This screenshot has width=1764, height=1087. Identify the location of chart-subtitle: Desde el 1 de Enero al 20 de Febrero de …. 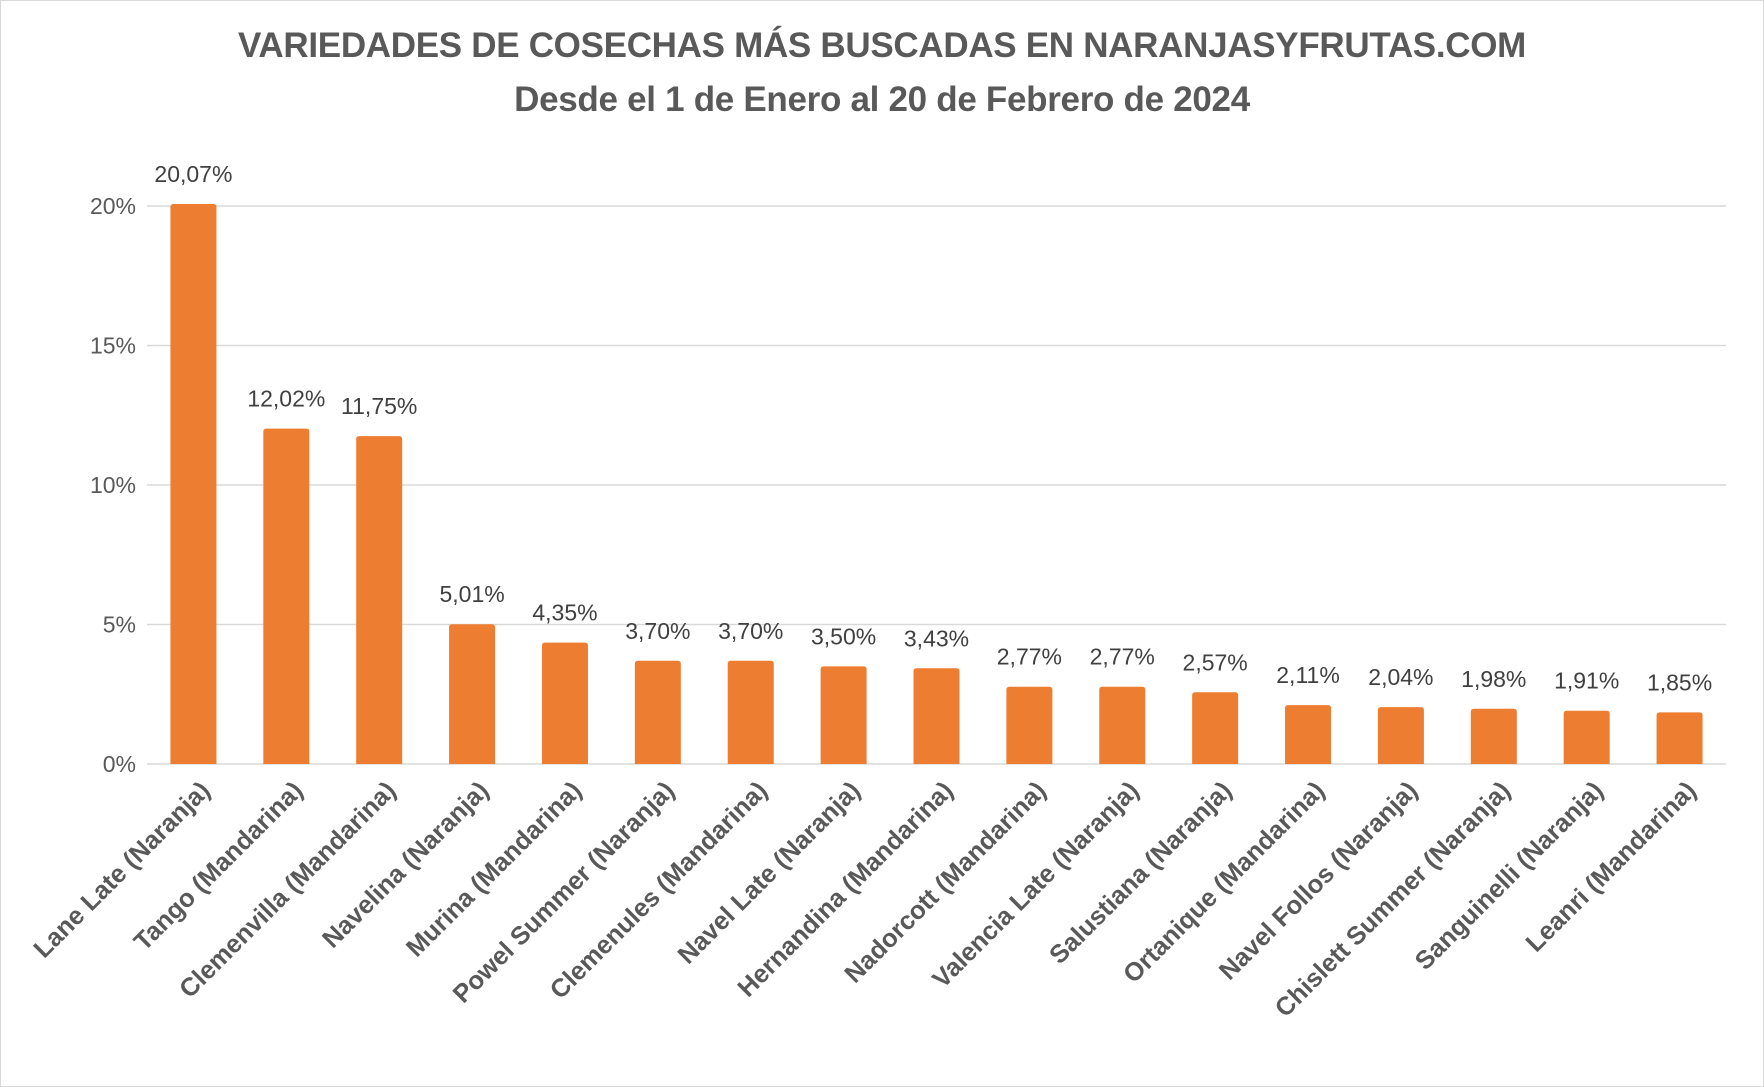
(882, 99).